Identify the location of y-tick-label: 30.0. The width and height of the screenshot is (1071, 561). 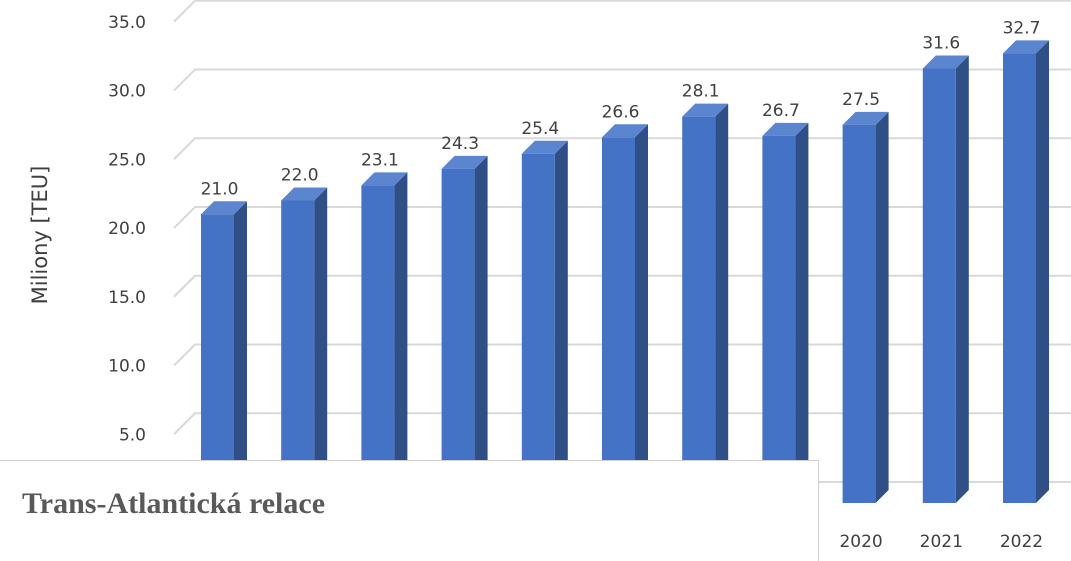
(127, 92).